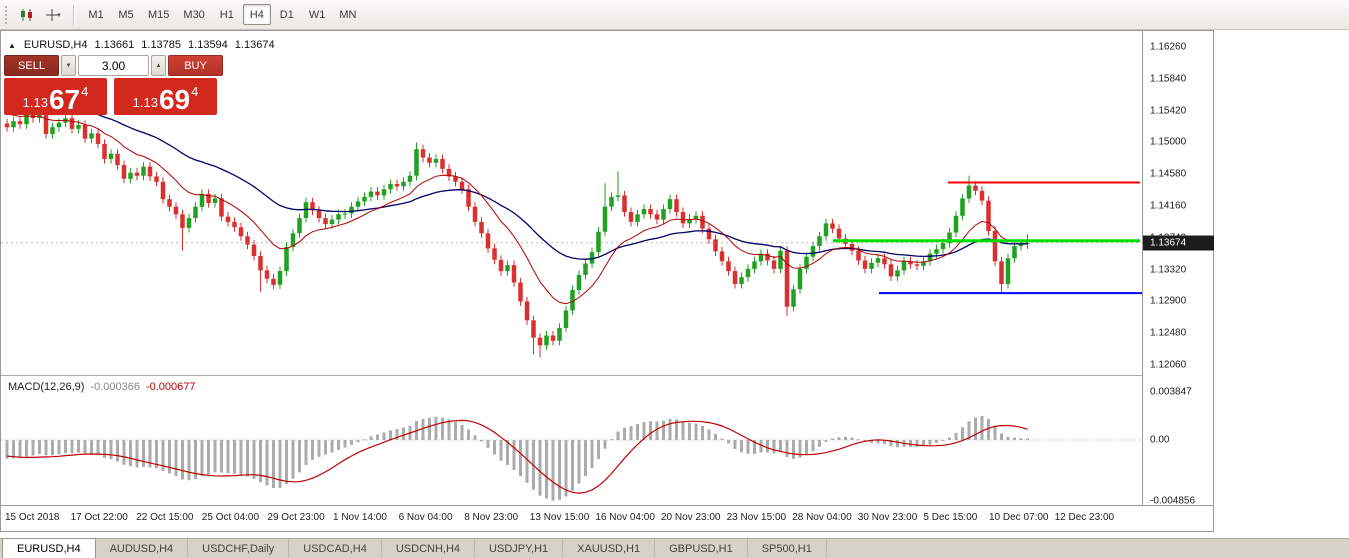 This screenshot has height=558, width=1349. What do you see at coordinates (1171, 392) in the screenshot?
I see `macd-axis-label: 0.003847` at bounding box center [1171, 392].